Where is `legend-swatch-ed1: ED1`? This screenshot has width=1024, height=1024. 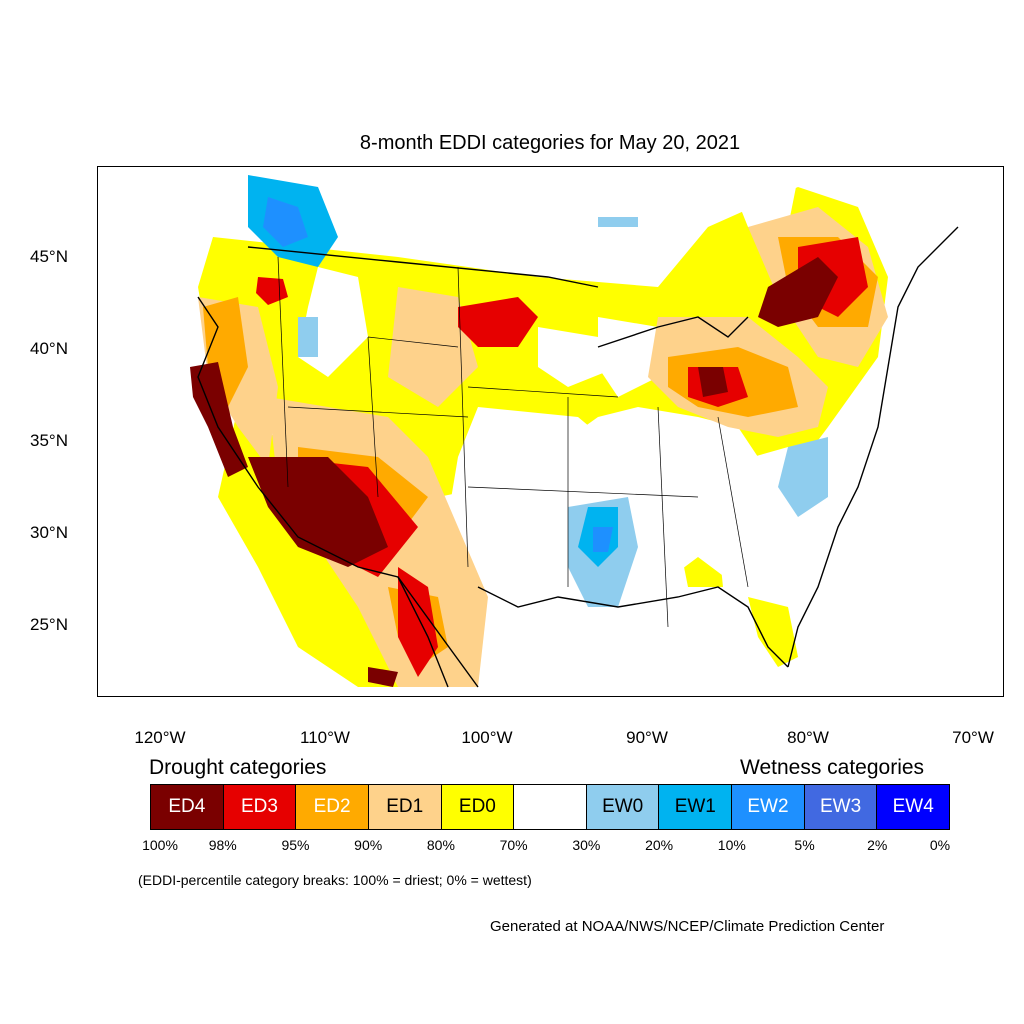 legend-swatch-ed1: ED1 is located at coordinates (405, 807).